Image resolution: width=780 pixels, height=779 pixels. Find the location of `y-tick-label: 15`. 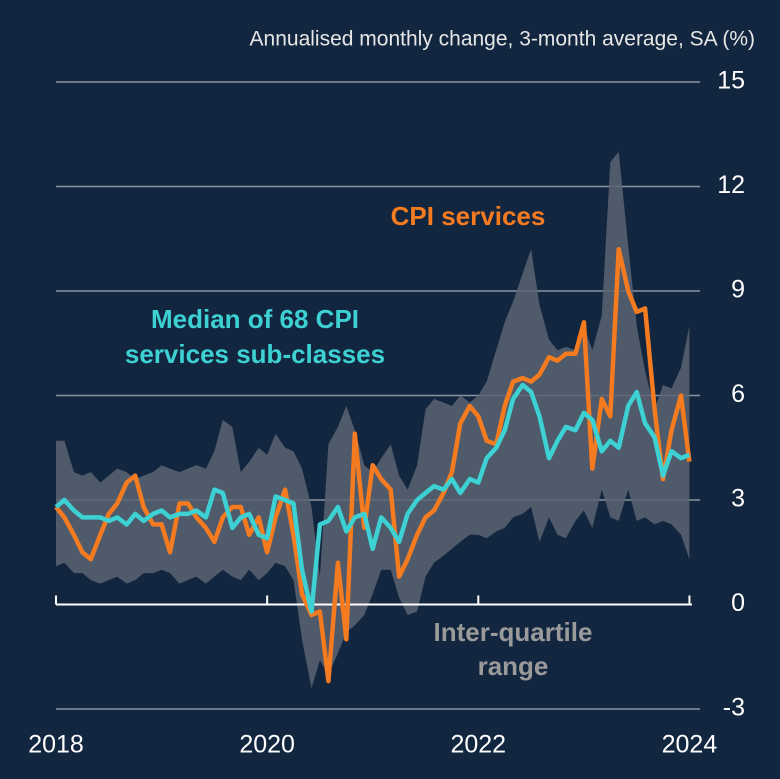

y-tick-label: 15 is located at coordinates (731, 81).